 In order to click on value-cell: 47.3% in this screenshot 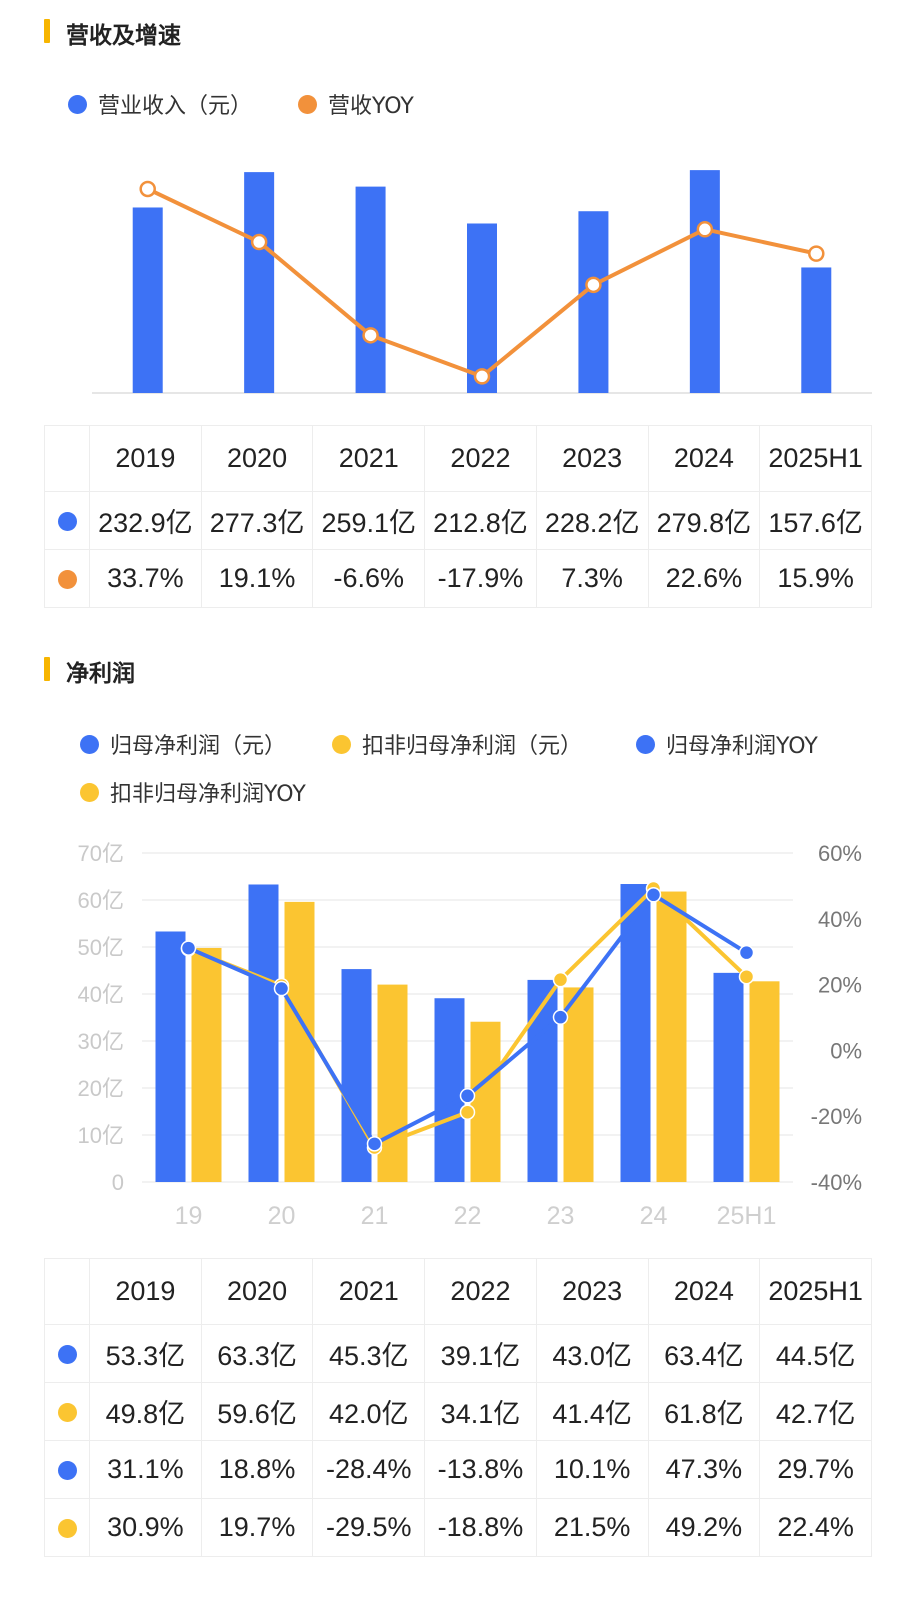, I will do `click(704, 1469)`.